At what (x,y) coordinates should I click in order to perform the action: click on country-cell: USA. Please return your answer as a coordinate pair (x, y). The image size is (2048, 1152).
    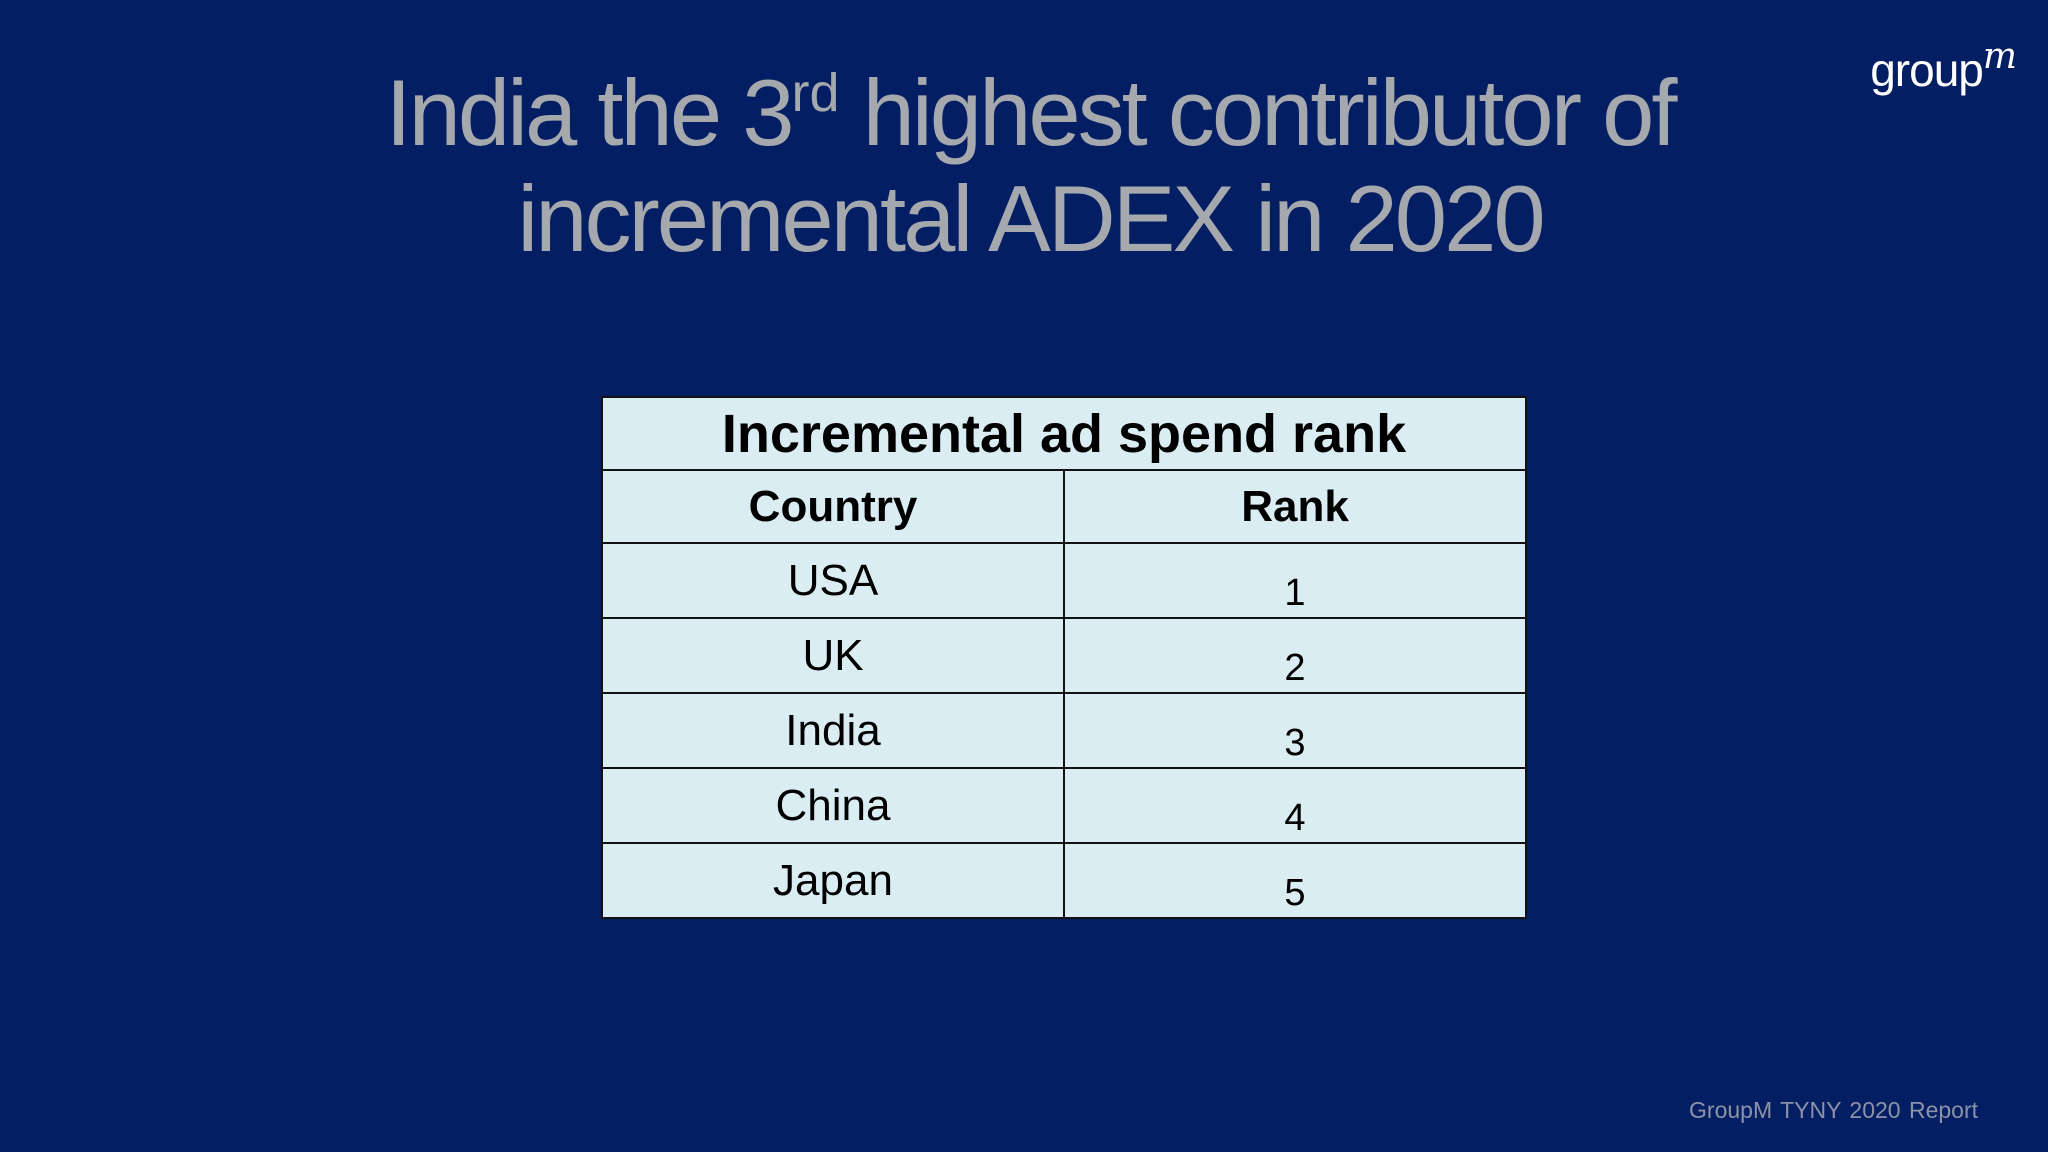
    Looking at the image, I should click on (833, 580).